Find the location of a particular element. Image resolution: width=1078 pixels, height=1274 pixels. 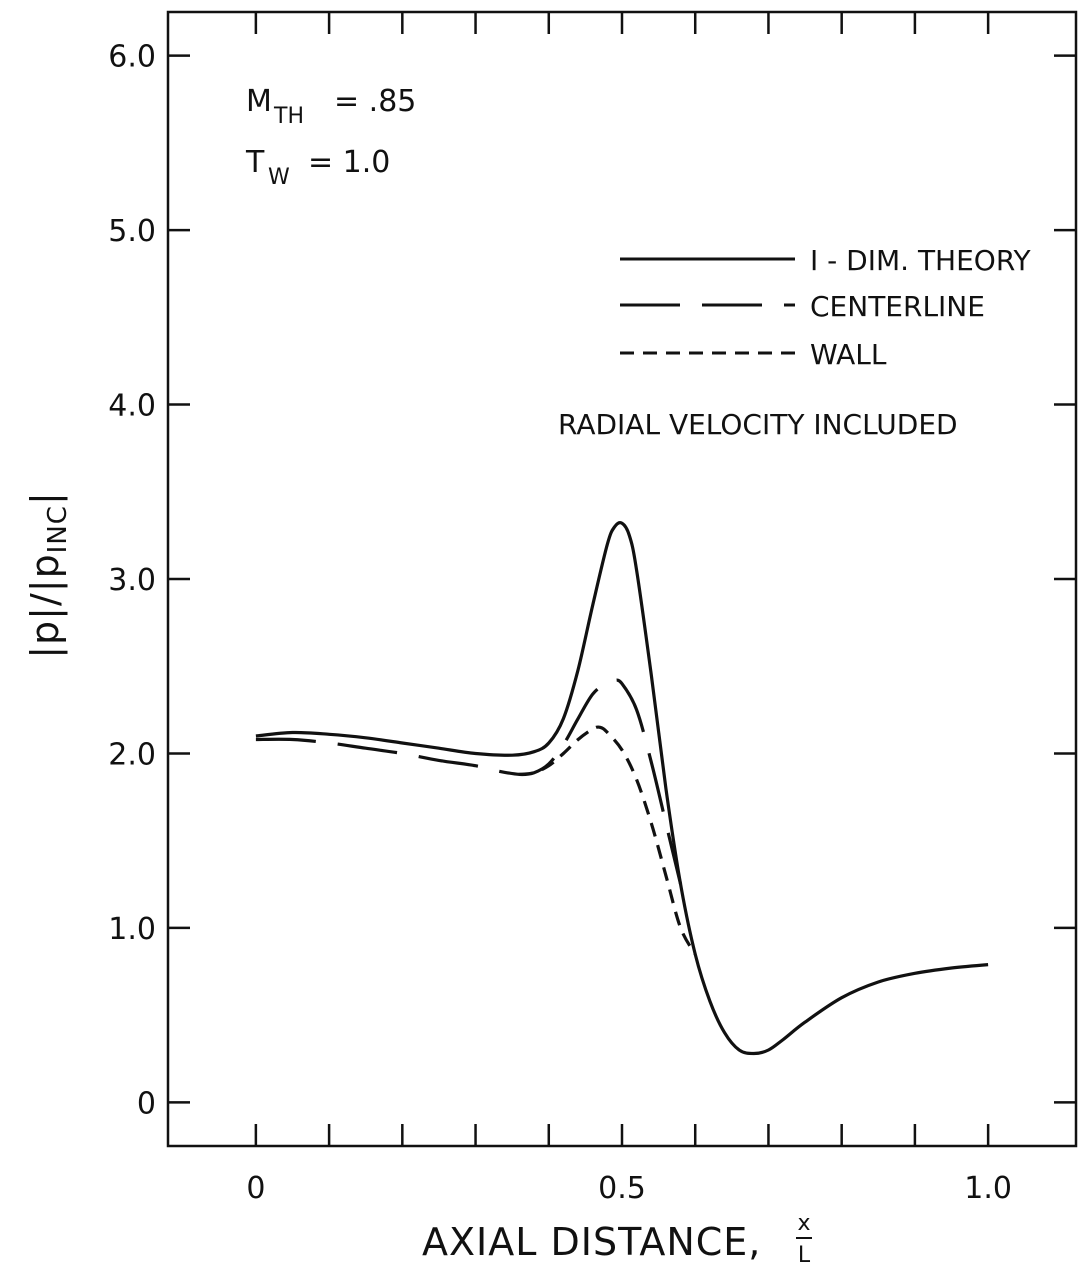

temp-sub-text: W is located at coordinates (279, 177).